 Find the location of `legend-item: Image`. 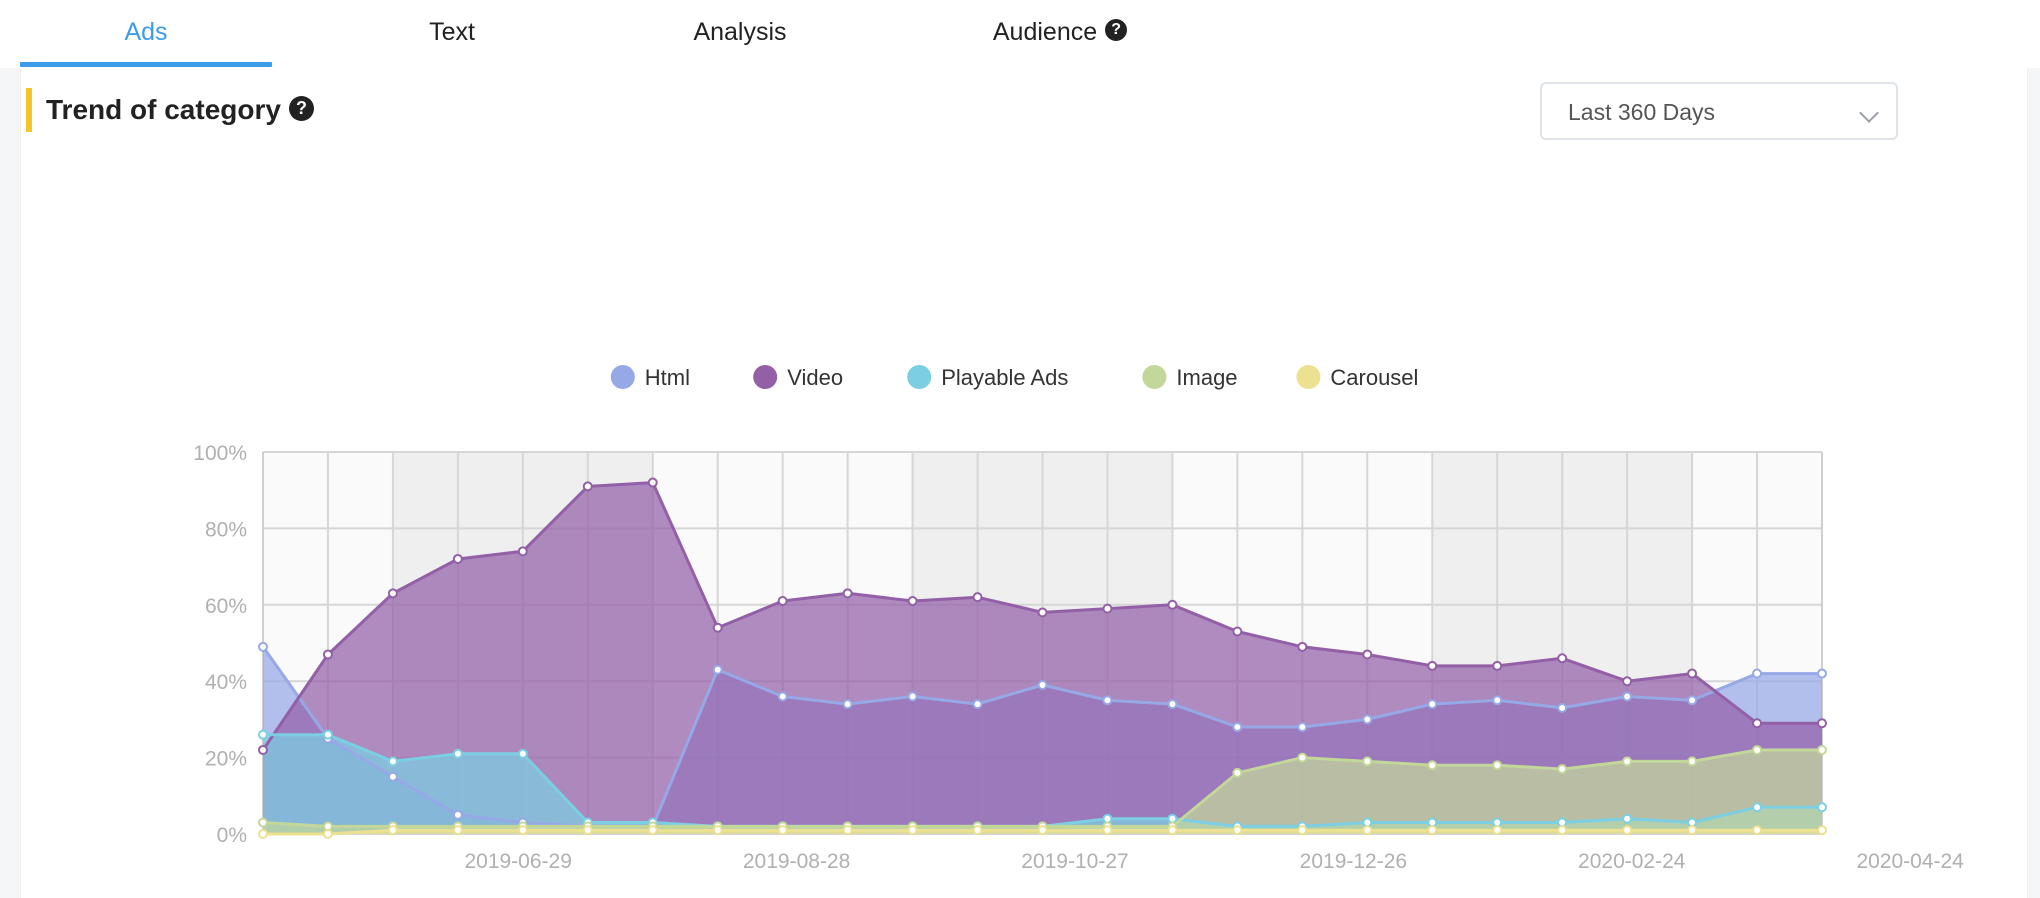

legend-item: Image is located at coordinates (1190, 377).